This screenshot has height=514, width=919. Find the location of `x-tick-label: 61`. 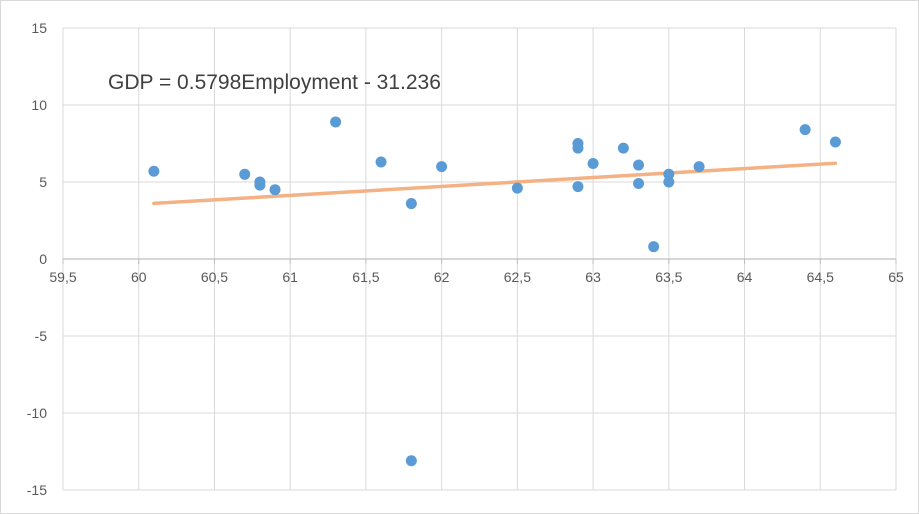

x-tick-label: 61 is located at coordinates (290, 277).